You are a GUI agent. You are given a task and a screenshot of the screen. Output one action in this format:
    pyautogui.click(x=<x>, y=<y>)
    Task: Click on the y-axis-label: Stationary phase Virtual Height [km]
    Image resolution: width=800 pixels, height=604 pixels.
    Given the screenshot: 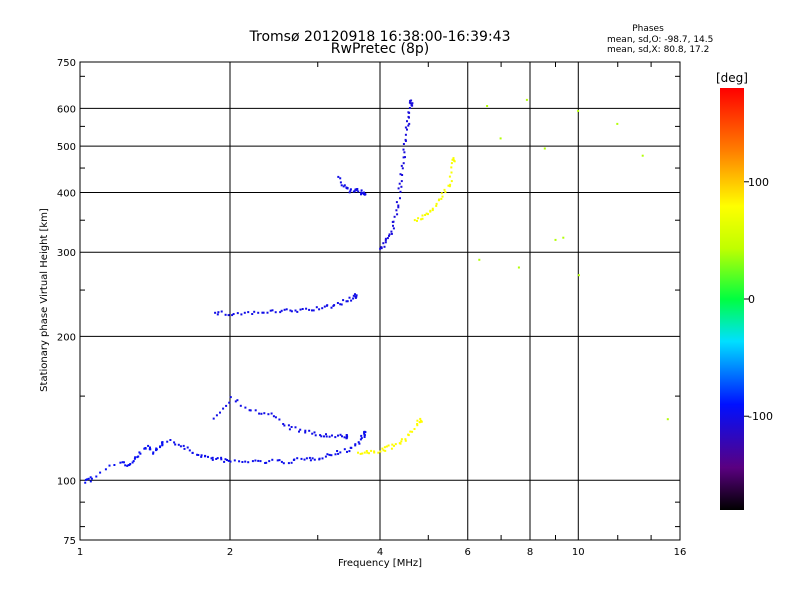 What is the action you would take?
    pyautogui.click(x=44, y=300)
    